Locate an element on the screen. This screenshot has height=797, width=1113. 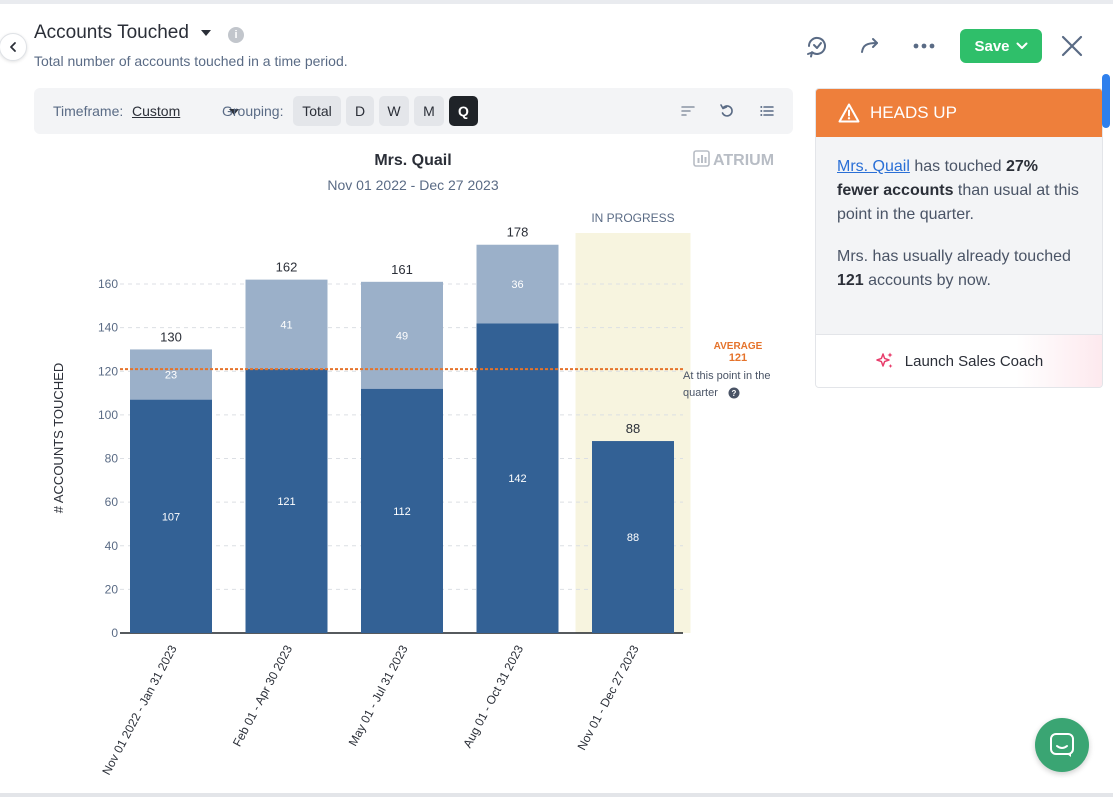
sort-icon is located at coordinates (688, 111).